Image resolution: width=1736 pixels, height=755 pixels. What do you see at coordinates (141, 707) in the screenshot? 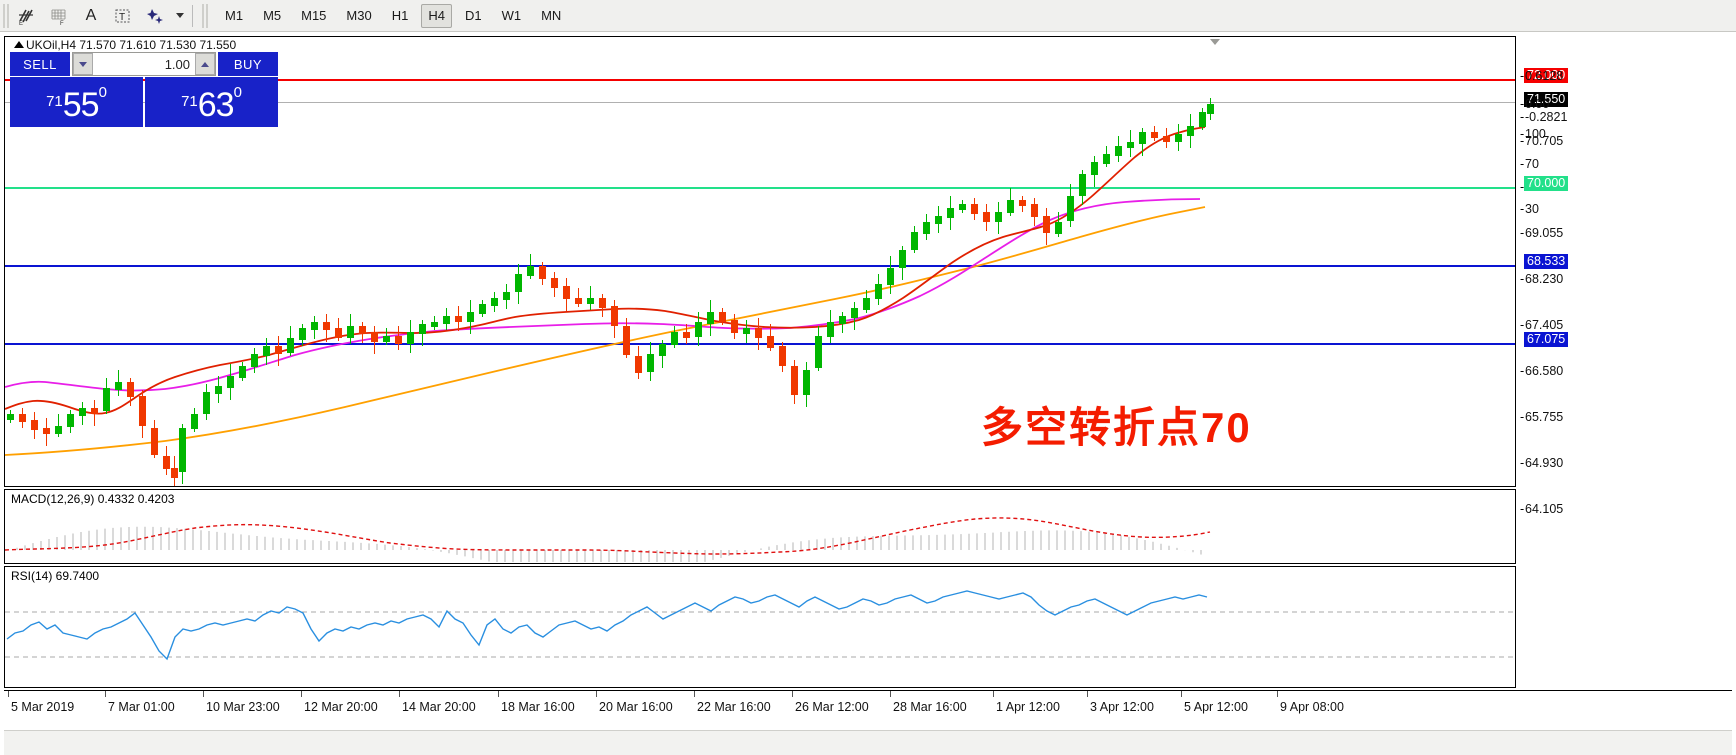
I see `time-label: 7 Mar 01:00` at bounding box center [141, 707].